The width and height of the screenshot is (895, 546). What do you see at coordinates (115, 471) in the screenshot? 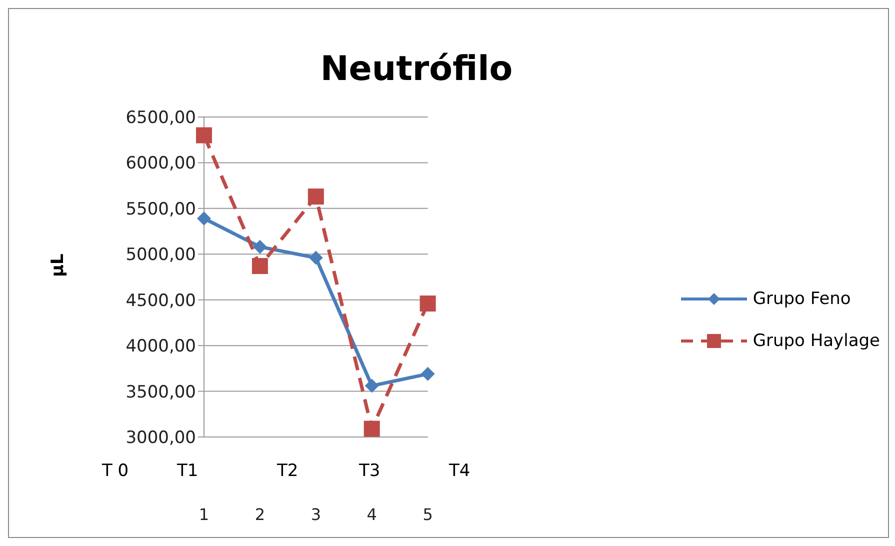
I see `text: T 0` at bounding box center [115, 471].